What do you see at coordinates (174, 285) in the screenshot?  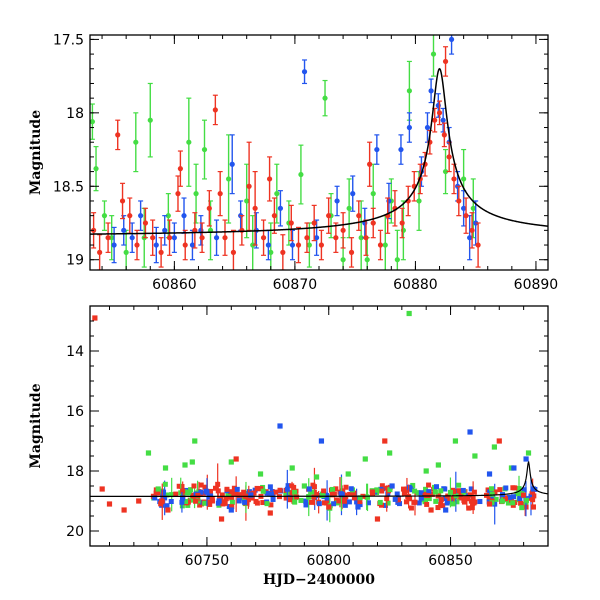 I see `x-tick-label: 60860` at bounding box center [174, 285].